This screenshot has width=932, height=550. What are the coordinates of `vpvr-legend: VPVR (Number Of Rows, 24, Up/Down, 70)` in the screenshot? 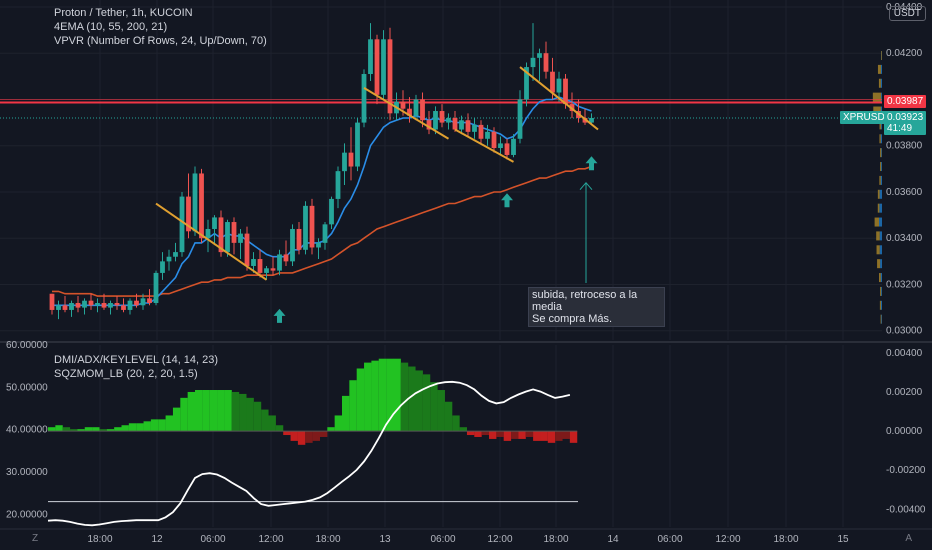 It's located at (160, 41).